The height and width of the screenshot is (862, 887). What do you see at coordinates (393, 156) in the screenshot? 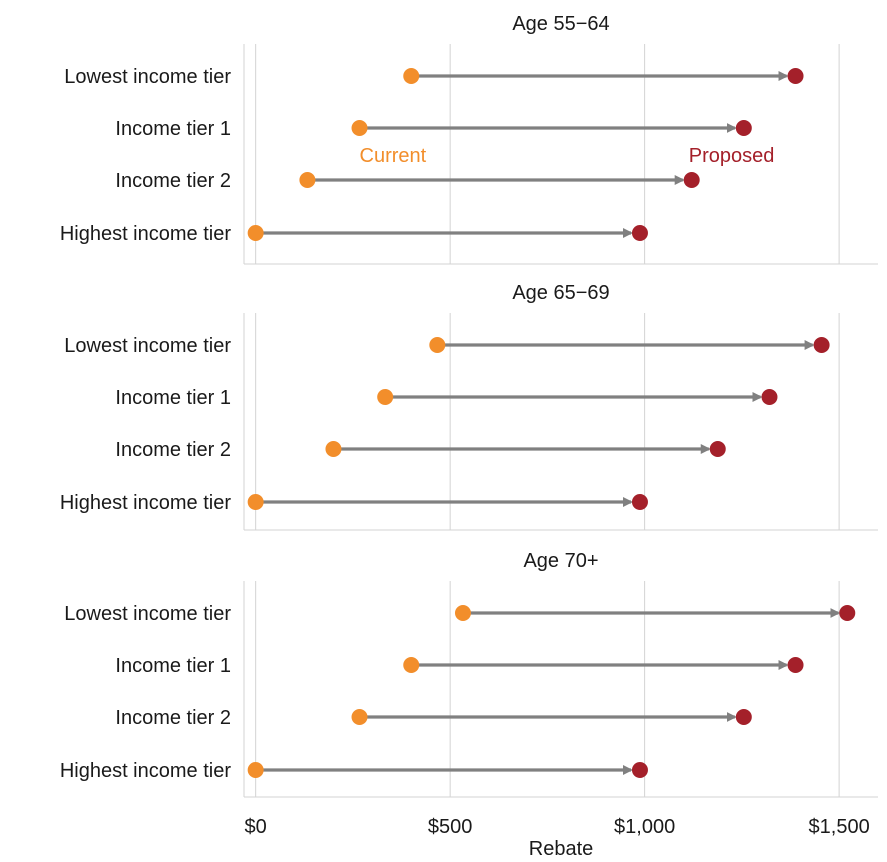
I see `current-annotation: Current` at bounding box center [393, 156].